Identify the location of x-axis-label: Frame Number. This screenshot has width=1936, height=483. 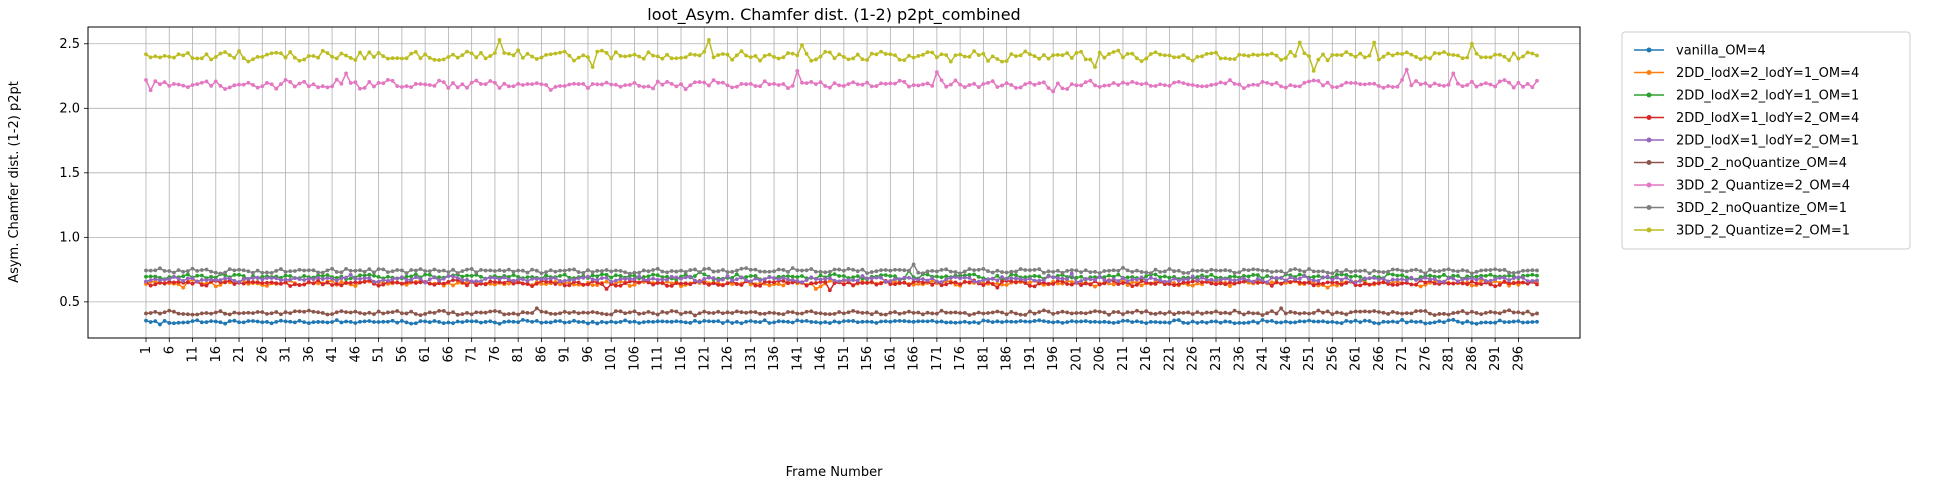
(835, 472).